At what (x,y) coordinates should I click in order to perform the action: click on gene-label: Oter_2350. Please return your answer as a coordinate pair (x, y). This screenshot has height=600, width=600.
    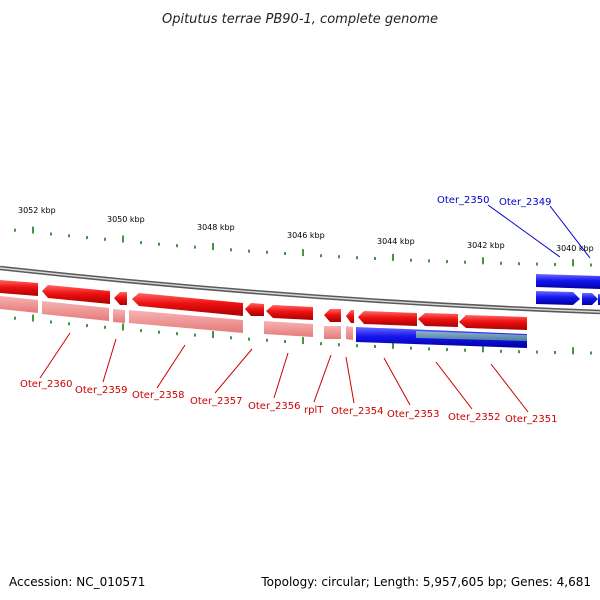
    Looking at the image, I should click on (463, 200).